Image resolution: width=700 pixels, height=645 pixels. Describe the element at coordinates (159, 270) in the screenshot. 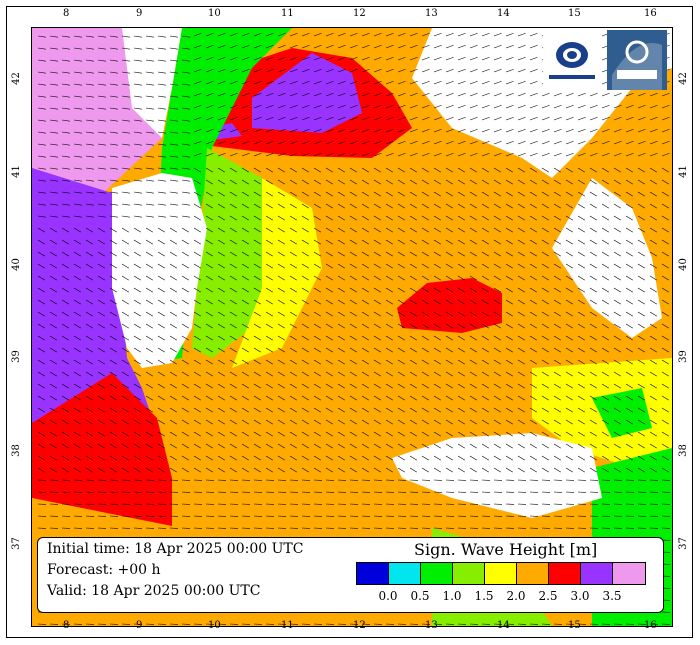

I see `land-sardinia` at that location.